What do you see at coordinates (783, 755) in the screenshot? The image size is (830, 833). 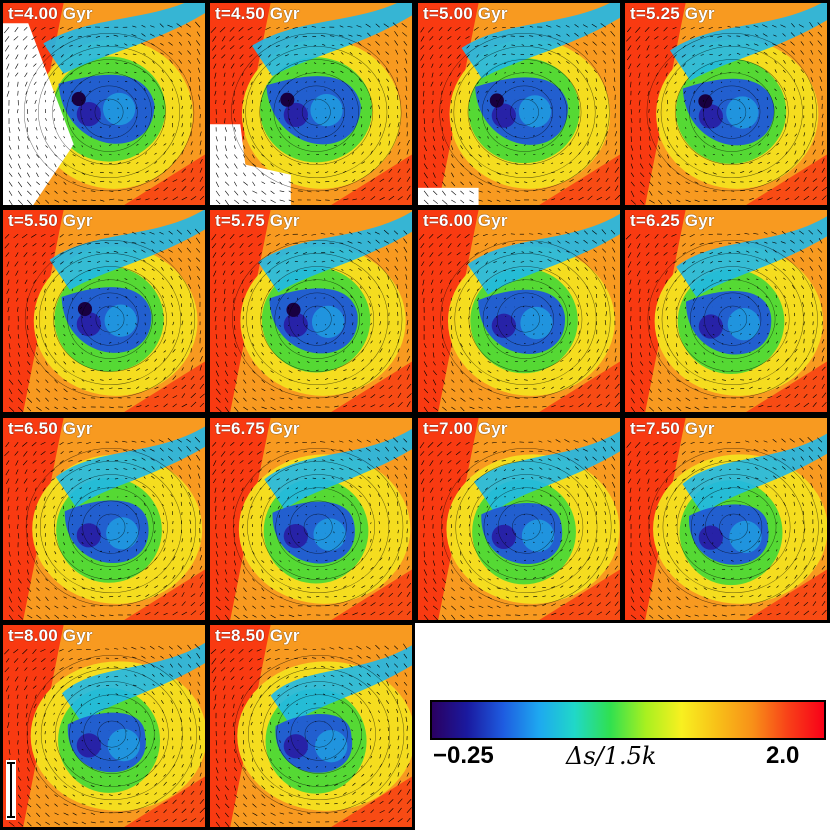 I see `colorbar-max-label: 2.0` at bounding box center [783, 755].